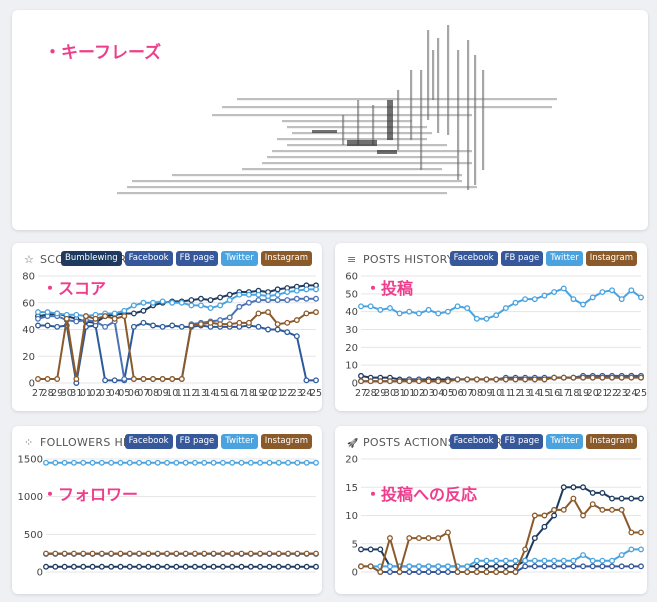  What do you see at coordinates (473, 258) in the screenshot?
I see `filter-facebook-button: Facebook` at bounding box center [473, 258].